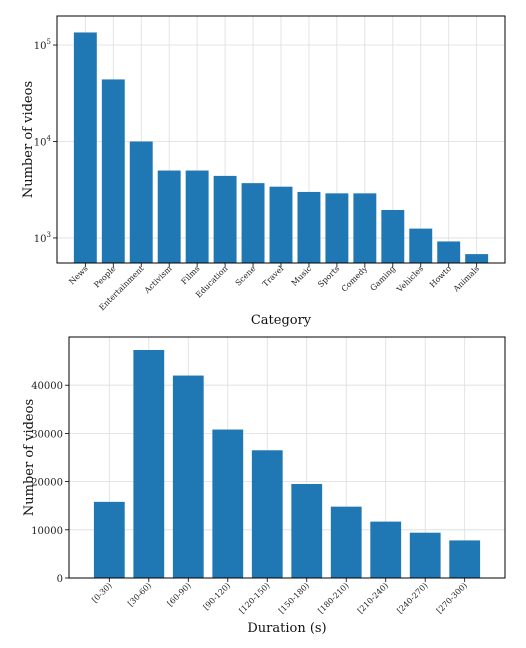 The height and width of the screenshot is (648, 526). Describe the element at coordinates (452, 598) in the screenshot. I see `x-tick-label: [270-300)` at that location.